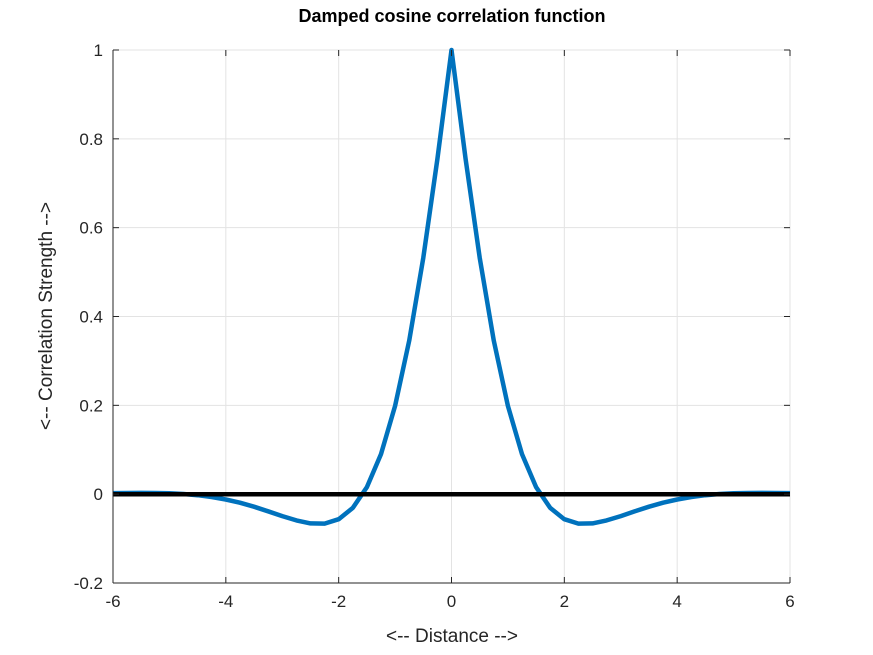 The width and height of the screenshot is (873, 655). I want to click on x-tick-label: 0, so click(451, 601).